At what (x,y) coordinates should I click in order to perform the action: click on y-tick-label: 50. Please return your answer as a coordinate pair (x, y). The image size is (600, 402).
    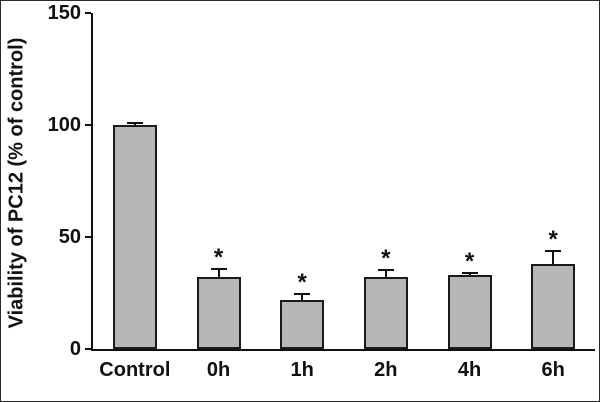
    Looking at the image, I should click on (69, 237).